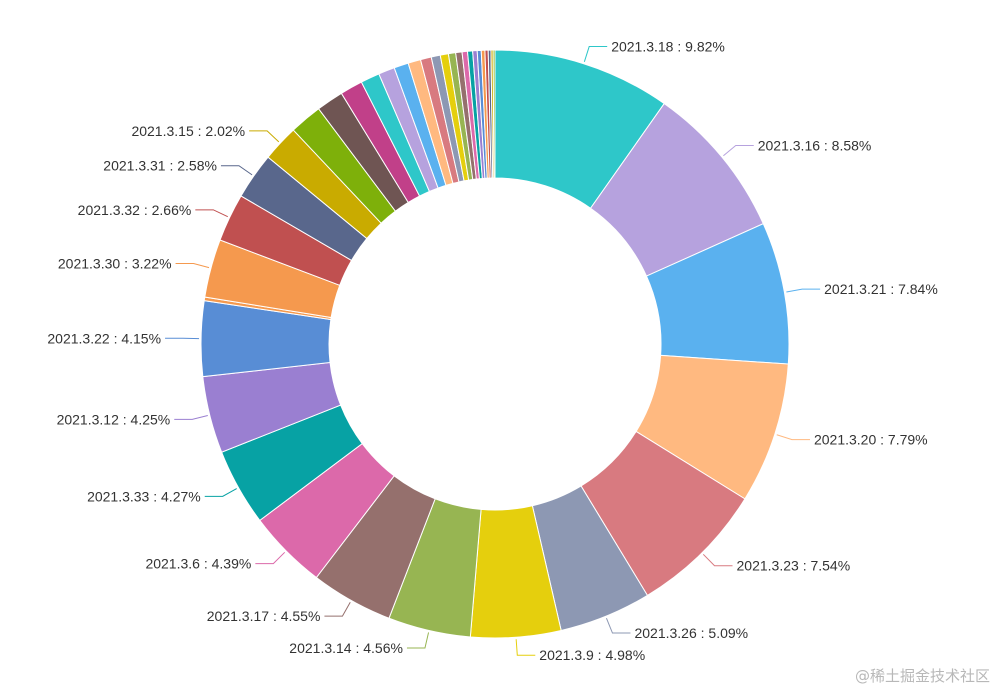 This screenshot has height=692, width=998. I want to click on label-2021-3-17: 2021.3.17 : 4.55%, so click(264, 616).